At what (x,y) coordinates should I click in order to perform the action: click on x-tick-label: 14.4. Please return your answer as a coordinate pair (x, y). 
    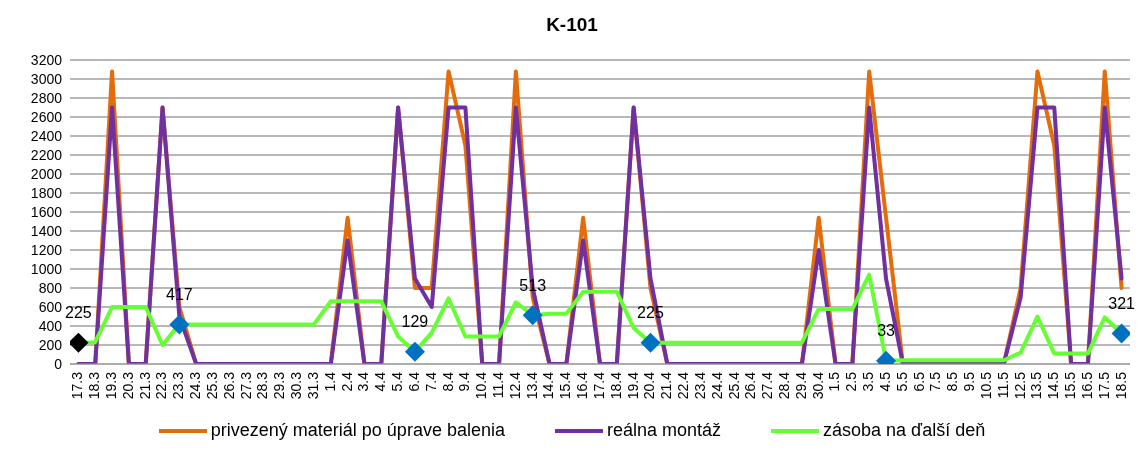
    Looking at the image, I should click on (548, 385).